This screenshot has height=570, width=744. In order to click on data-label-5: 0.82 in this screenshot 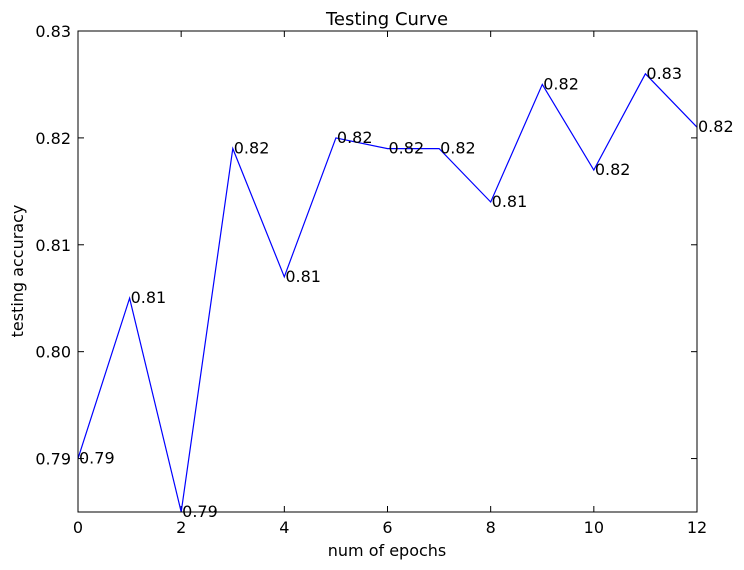, I will do `click(355, 137)`.